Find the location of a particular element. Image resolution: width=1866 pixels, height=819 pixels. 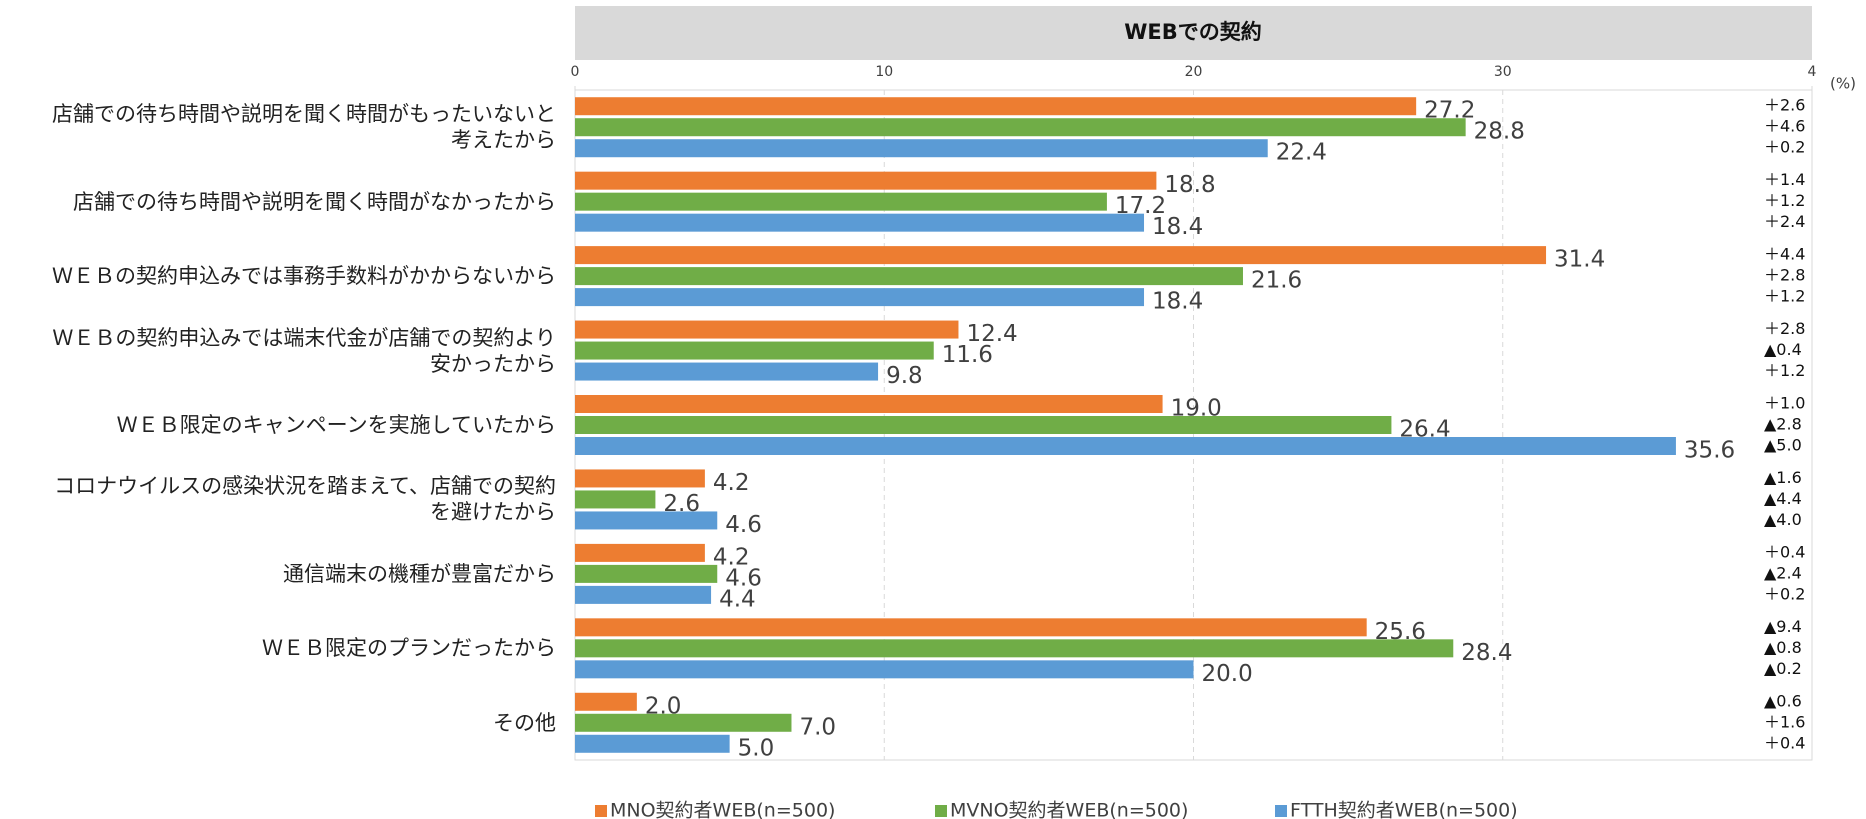

value-label: 31.4 is located at coordinates (1579, 260).